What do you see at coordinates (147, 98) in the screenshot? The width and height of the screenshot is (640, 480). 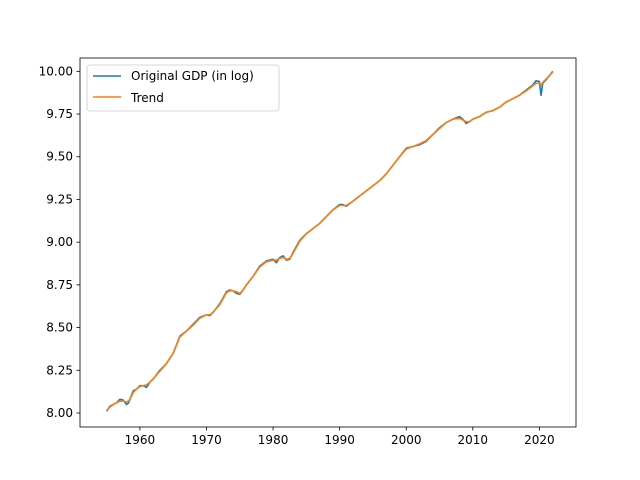 I see `legend-label-trend: Trend` at bounding box center [147, 98].